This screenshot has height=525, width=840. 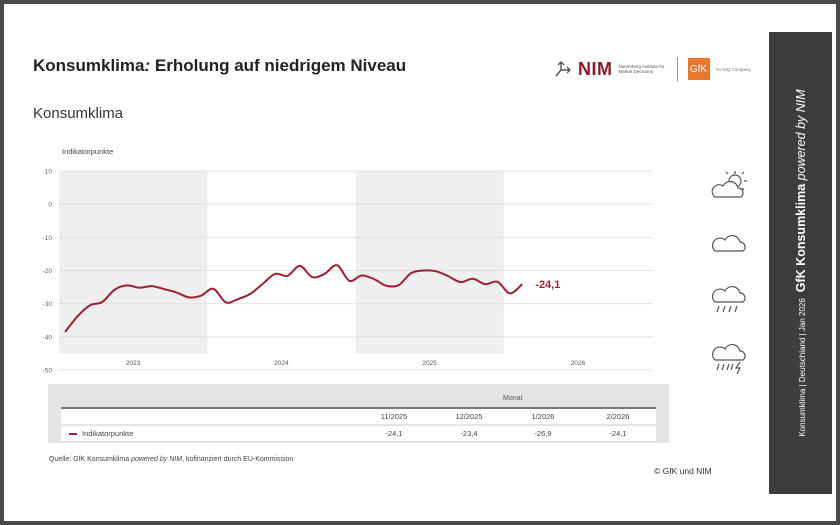 What do you see at coordinates (48, 304) in the screenshot?
I see `y-tick-label: -30` at bounding box center [48, 304].